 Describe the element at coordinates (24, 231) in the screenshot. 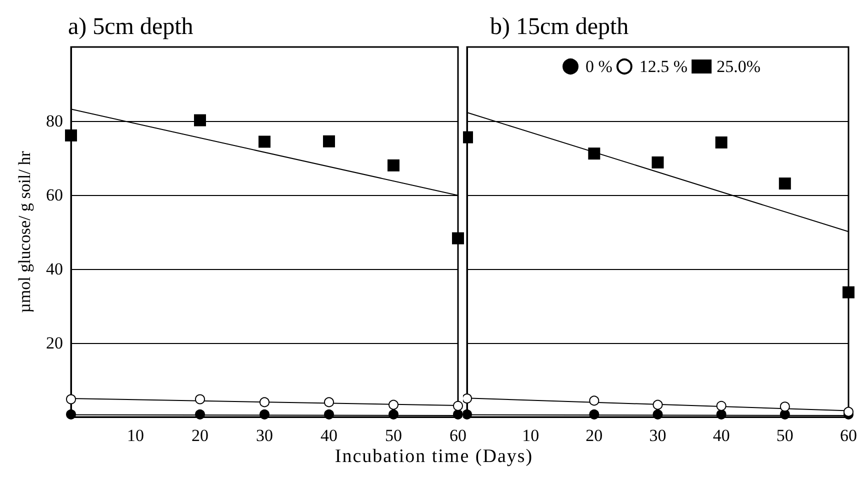

I see `y-axis-title: µmol glucose/ g soil/ hr` at that location.